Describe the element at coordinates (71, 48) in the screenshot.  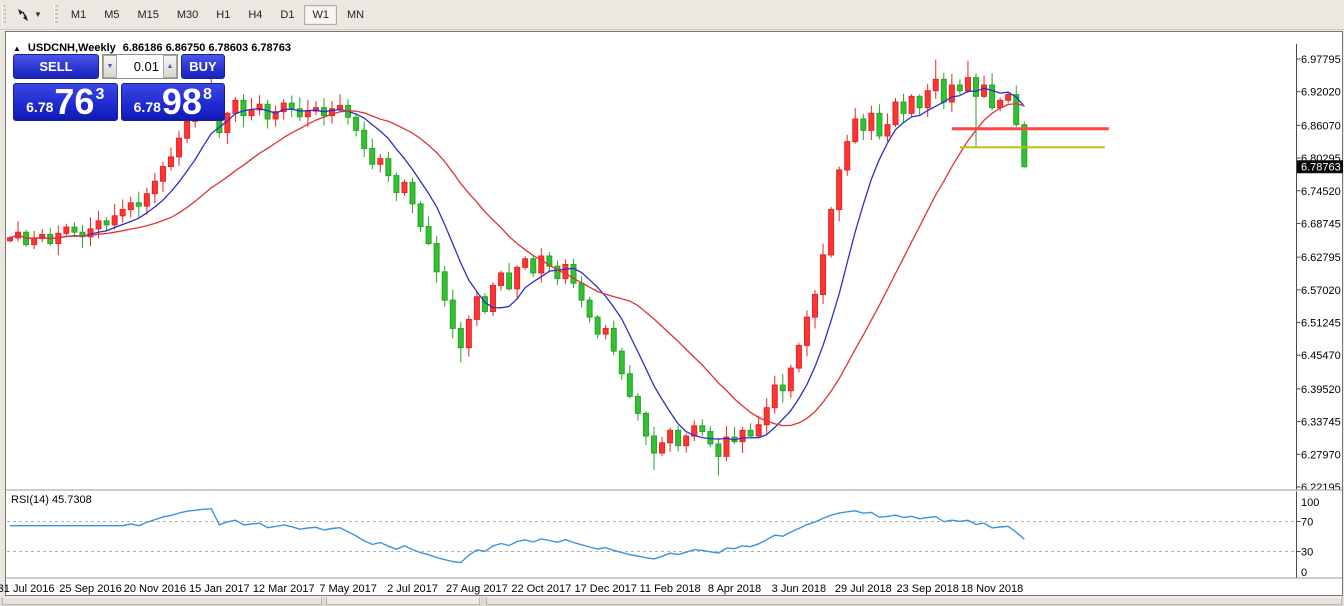
I see `chart-symbol-label: USDCNH,Weekly` at that location.